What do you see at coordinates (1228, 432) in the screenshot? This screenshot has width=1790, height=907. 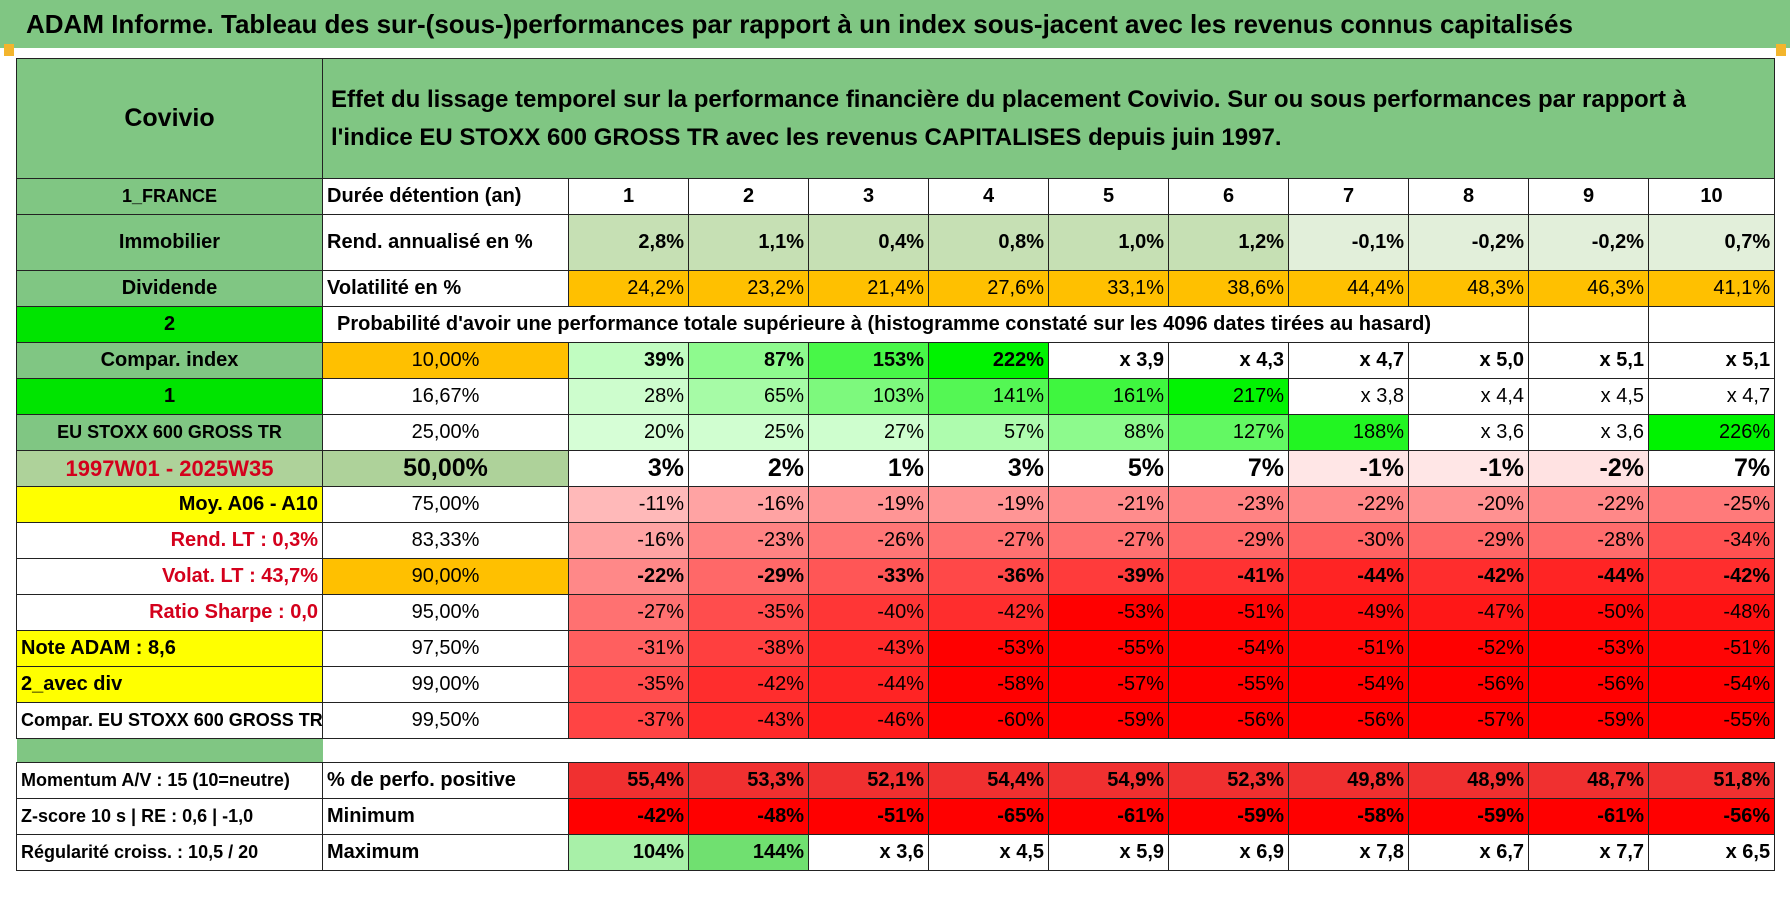 I see `percentile-value: 127%` at bounding box center [1228, 432].